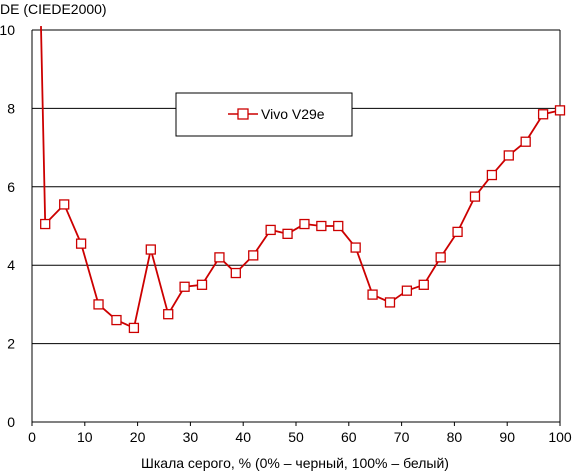  I want to click on legend-box, so click(264, 114).